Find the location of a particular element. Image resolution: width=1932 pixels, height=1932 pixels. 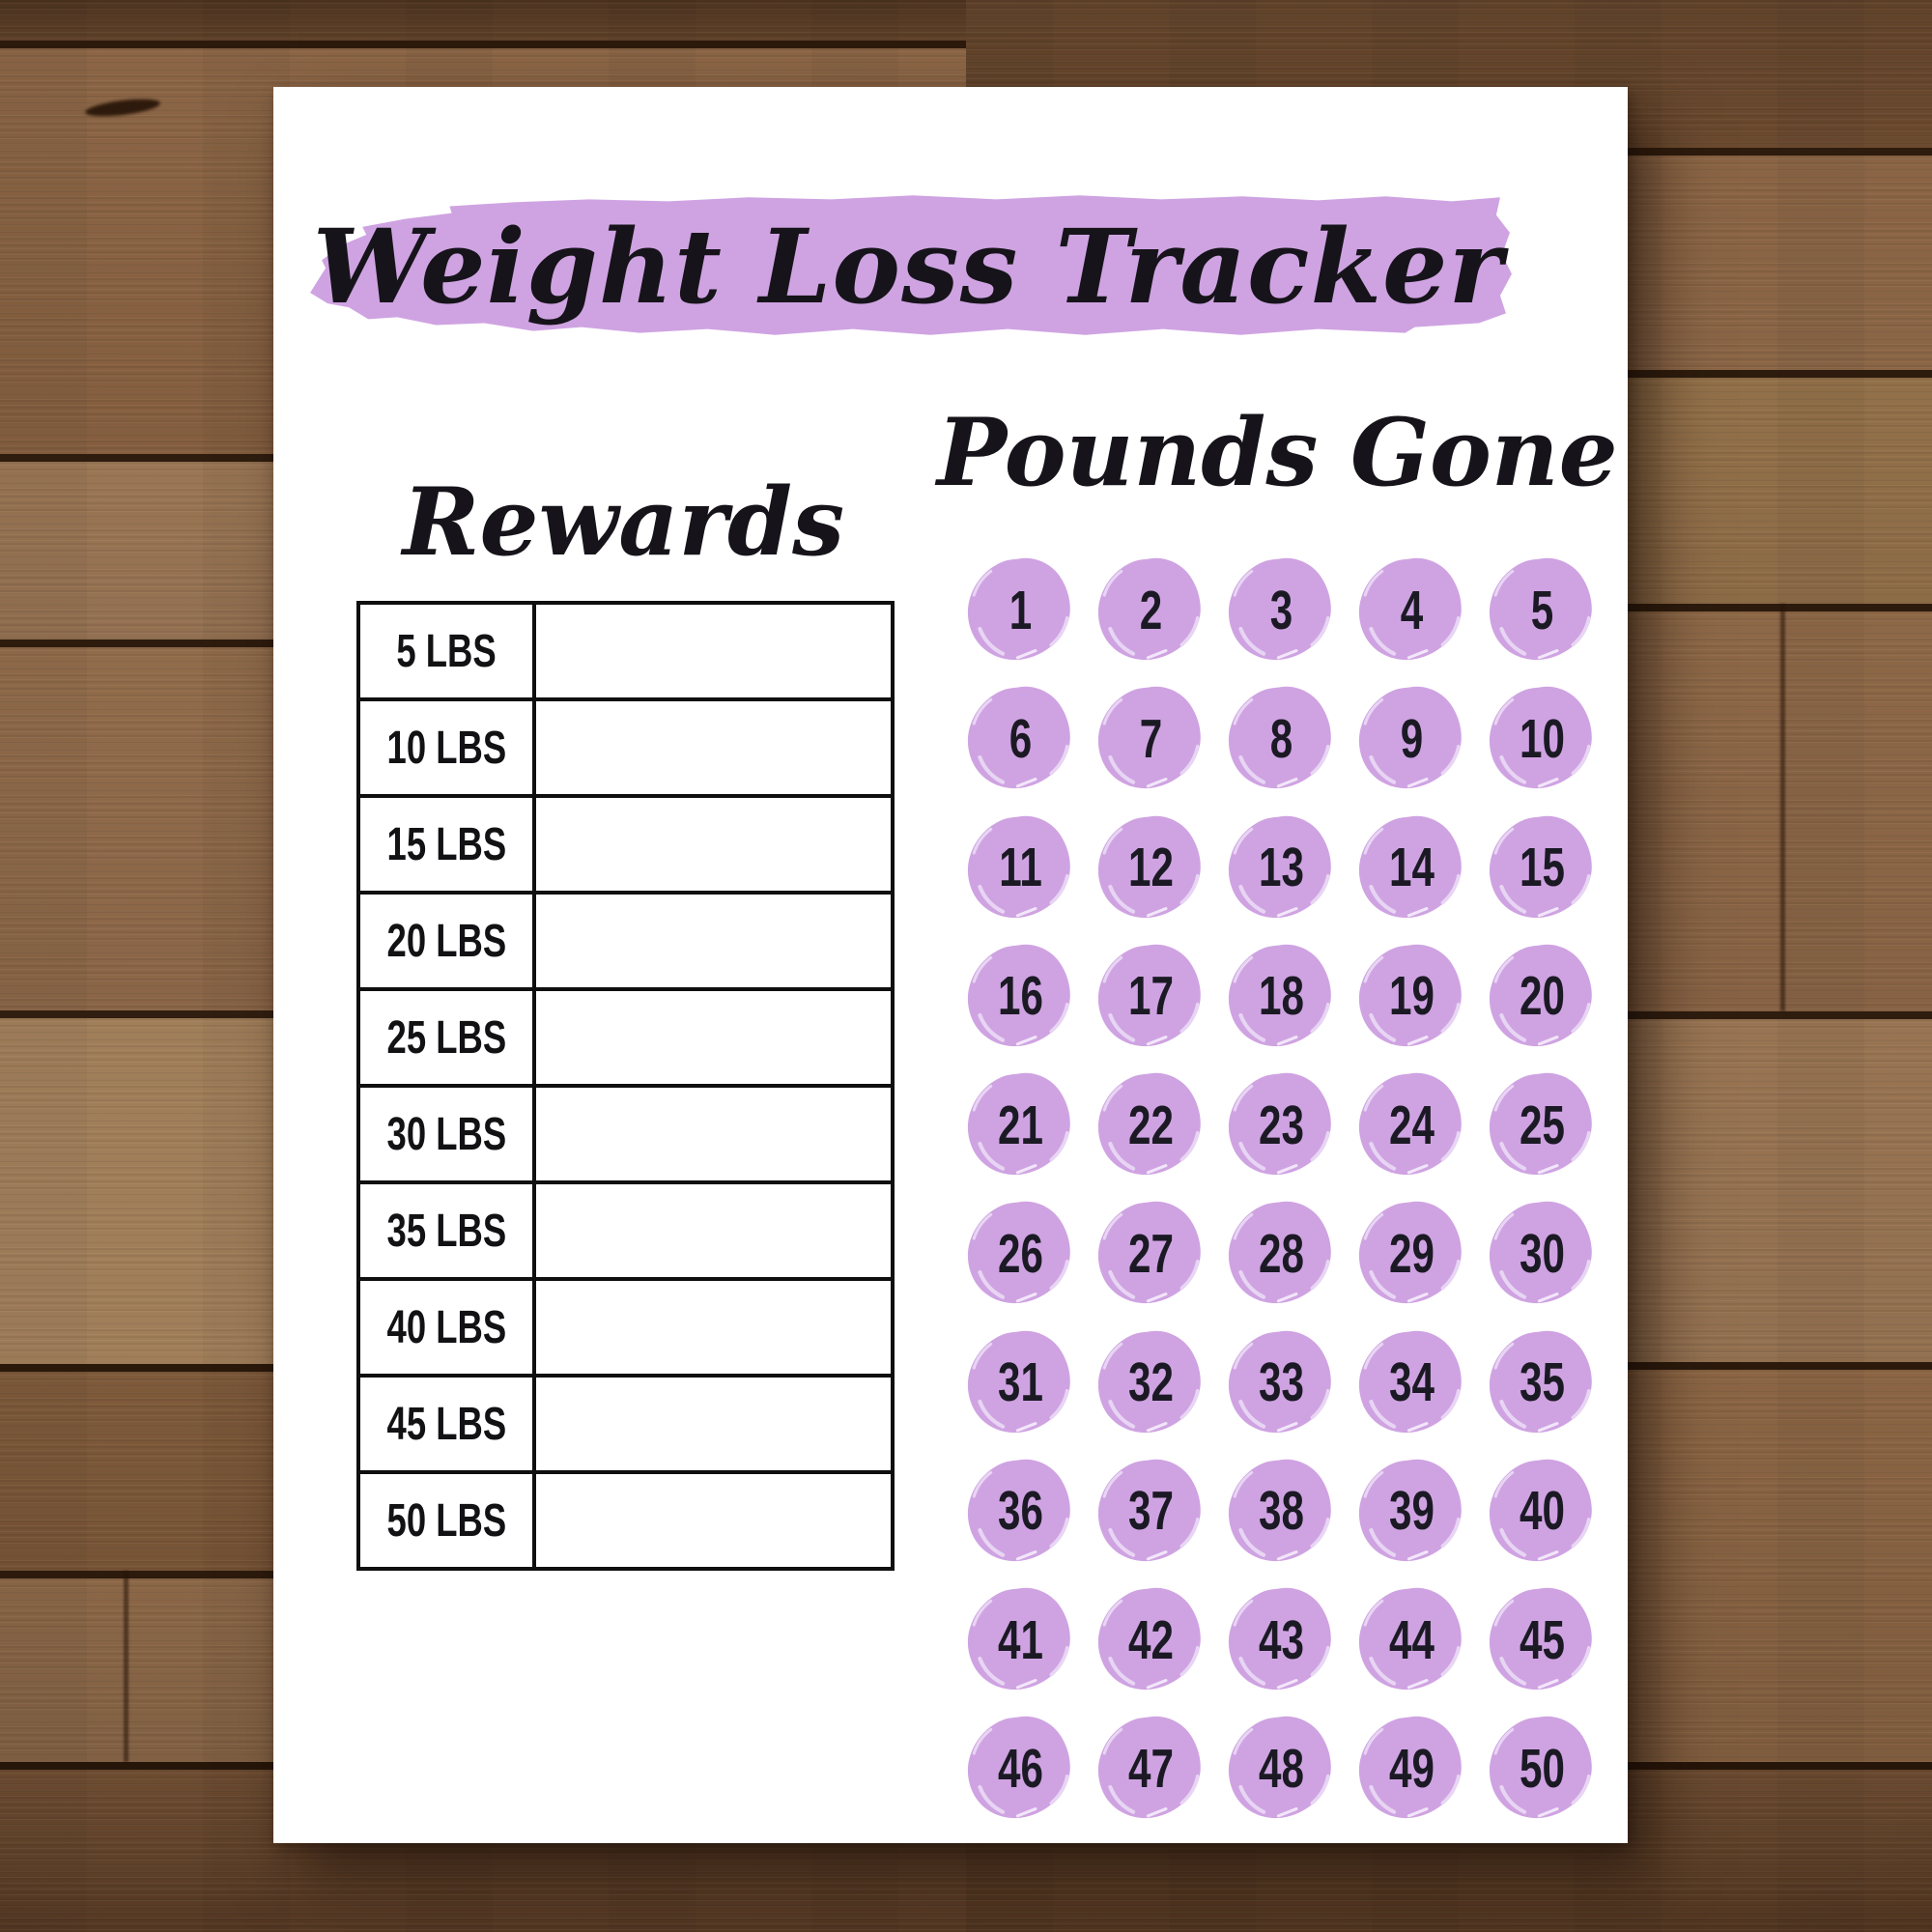

milestone-cell: 5 LBS is located at coordinates (446, 651).